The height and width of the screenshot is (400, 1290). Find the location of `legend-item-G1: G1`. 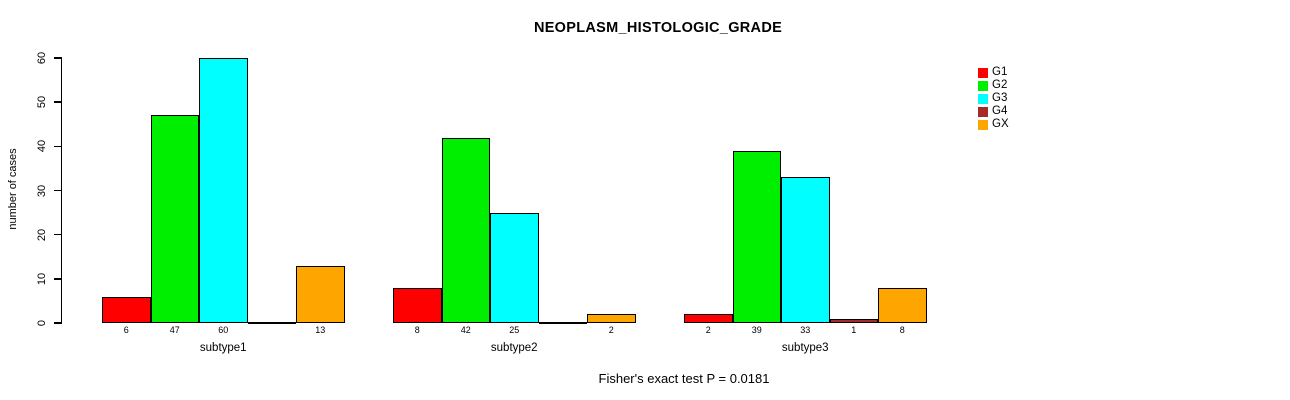

legend-item-G1: G1 is located at coordinates (993, 72).